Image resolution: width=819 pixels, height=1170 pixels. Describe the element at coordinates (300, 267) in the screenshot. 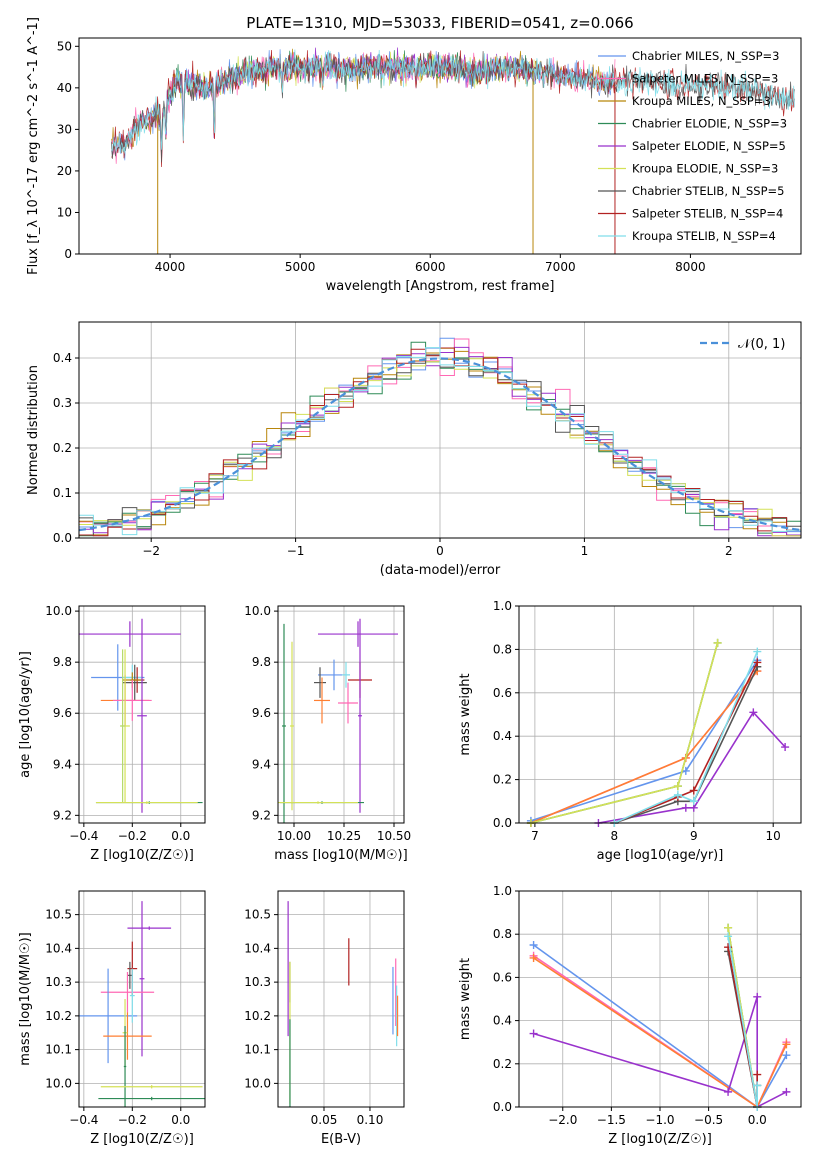

I see `x-tick-label: 5000` at that location.